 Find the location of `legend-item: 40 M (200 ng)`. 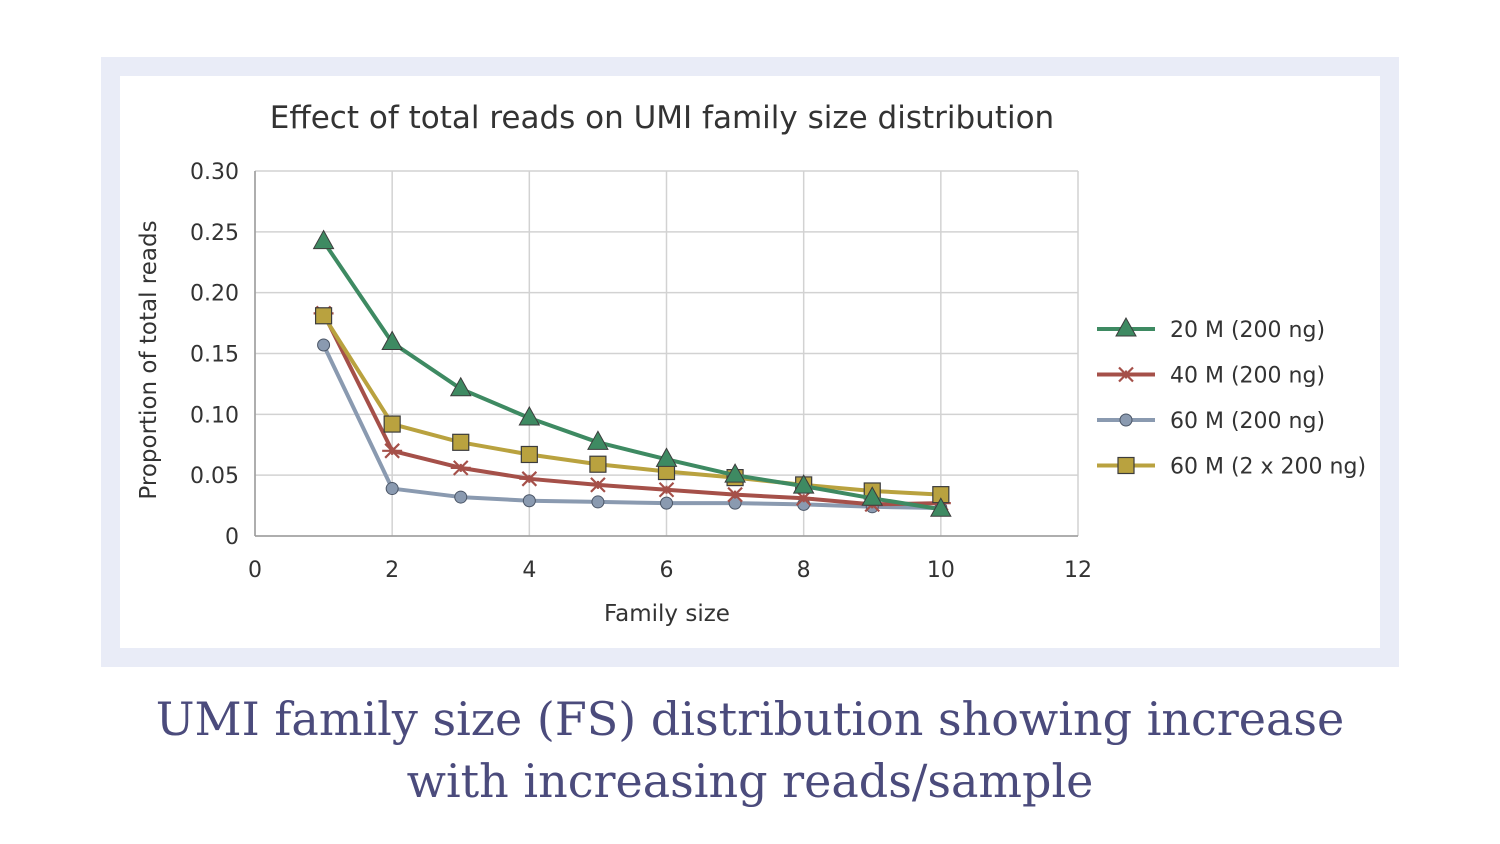

legend-item: 40 M (200 ng) is located at coordinates (1211, 376).